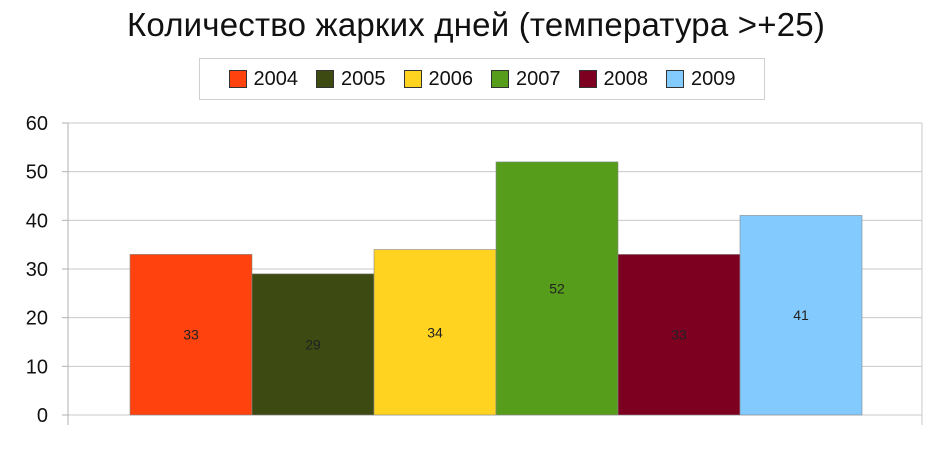 The width and height of the screenshot is (952, 460). I want to click on legend-label: 2005, so click(363, 78).